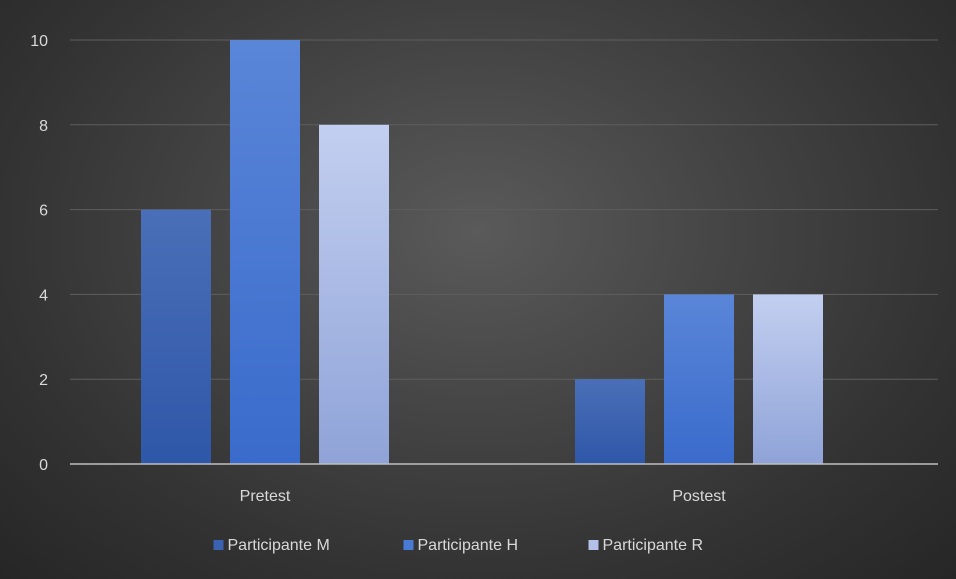 The image size is (956, 579). I want to click on y-axis-tick-labels: 0 2 4 6 8 10, so click(39, 253).